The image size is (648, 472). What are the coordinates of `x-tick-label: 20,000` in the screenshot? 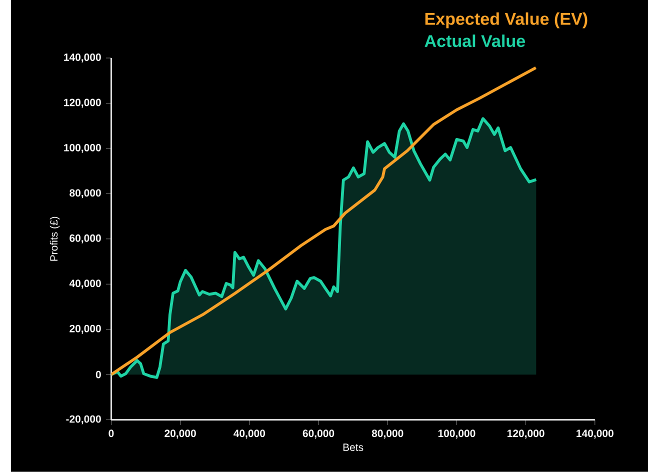 It's located at (180, 434).